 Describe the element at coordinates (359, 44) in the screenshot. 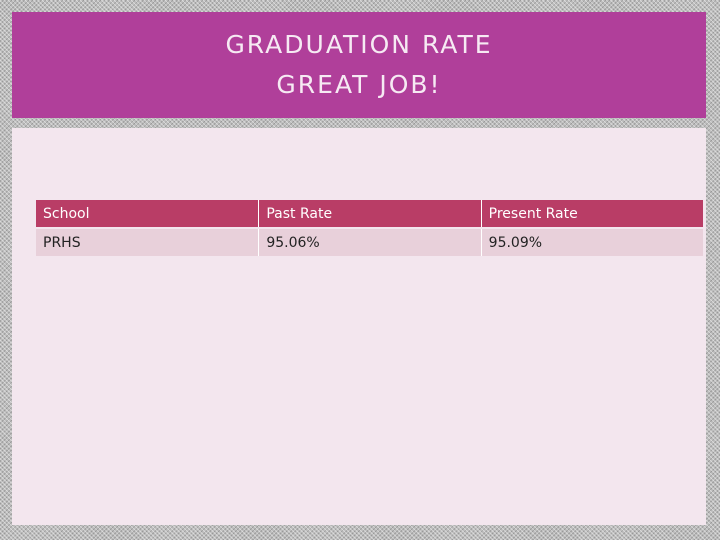

I see `title-line: GRADUATION RATE` at that location.